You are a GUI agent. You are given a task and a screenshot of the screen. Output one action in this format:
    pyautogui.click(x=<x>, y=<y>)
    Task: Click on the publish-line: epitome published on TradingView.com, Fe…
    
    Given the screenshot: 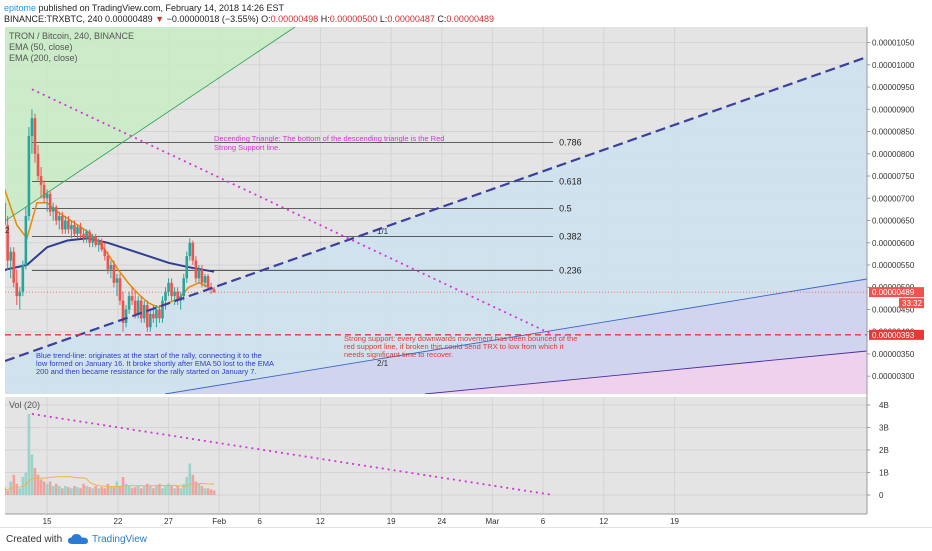 What is the action you would take?
    pyautogui.click(x=144, y=8)
    